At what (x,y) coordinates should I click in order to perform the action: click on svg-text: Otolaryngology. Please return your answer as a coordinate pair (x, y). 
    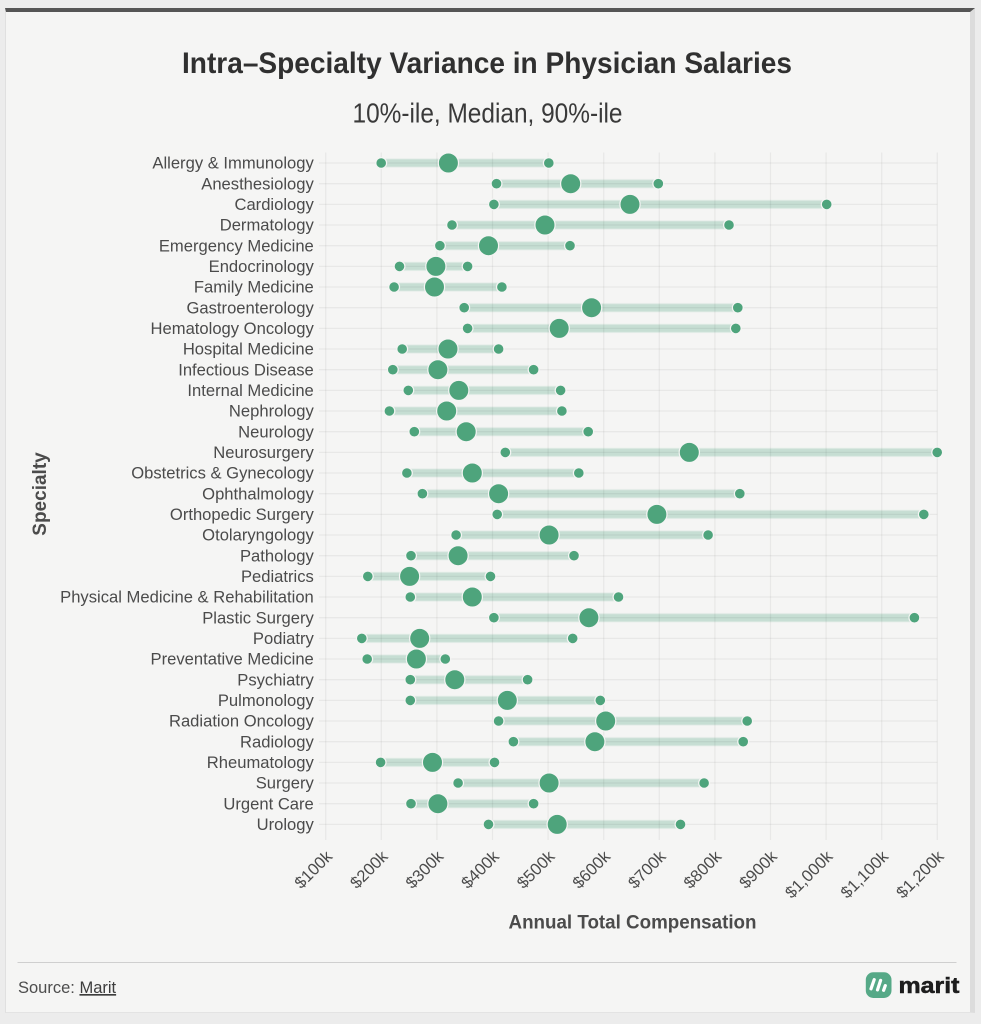
    Looking at the image, I should click on (258, 535).